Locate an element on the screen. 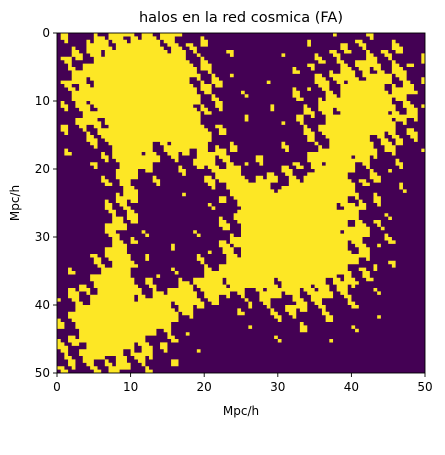 The width and height of the screenshot is (445, 455). y-tick-label: 30 is located at coordinates (42, 237).